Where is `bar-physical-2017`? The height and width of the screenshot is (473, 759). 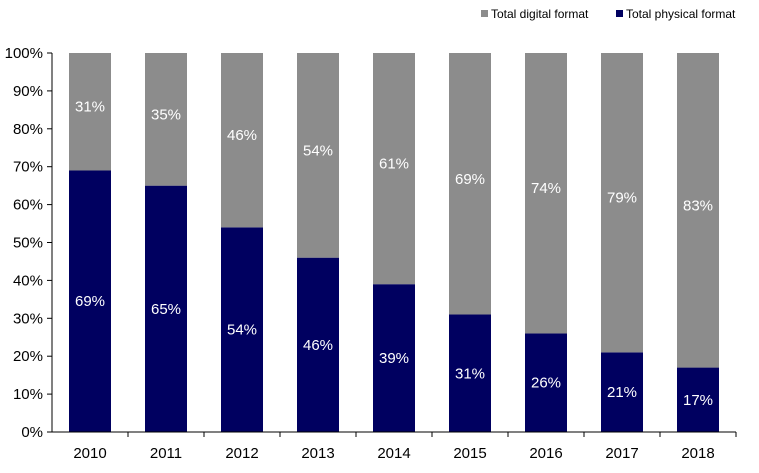 bar-physical-2017 is located at coordinates (622, 392).